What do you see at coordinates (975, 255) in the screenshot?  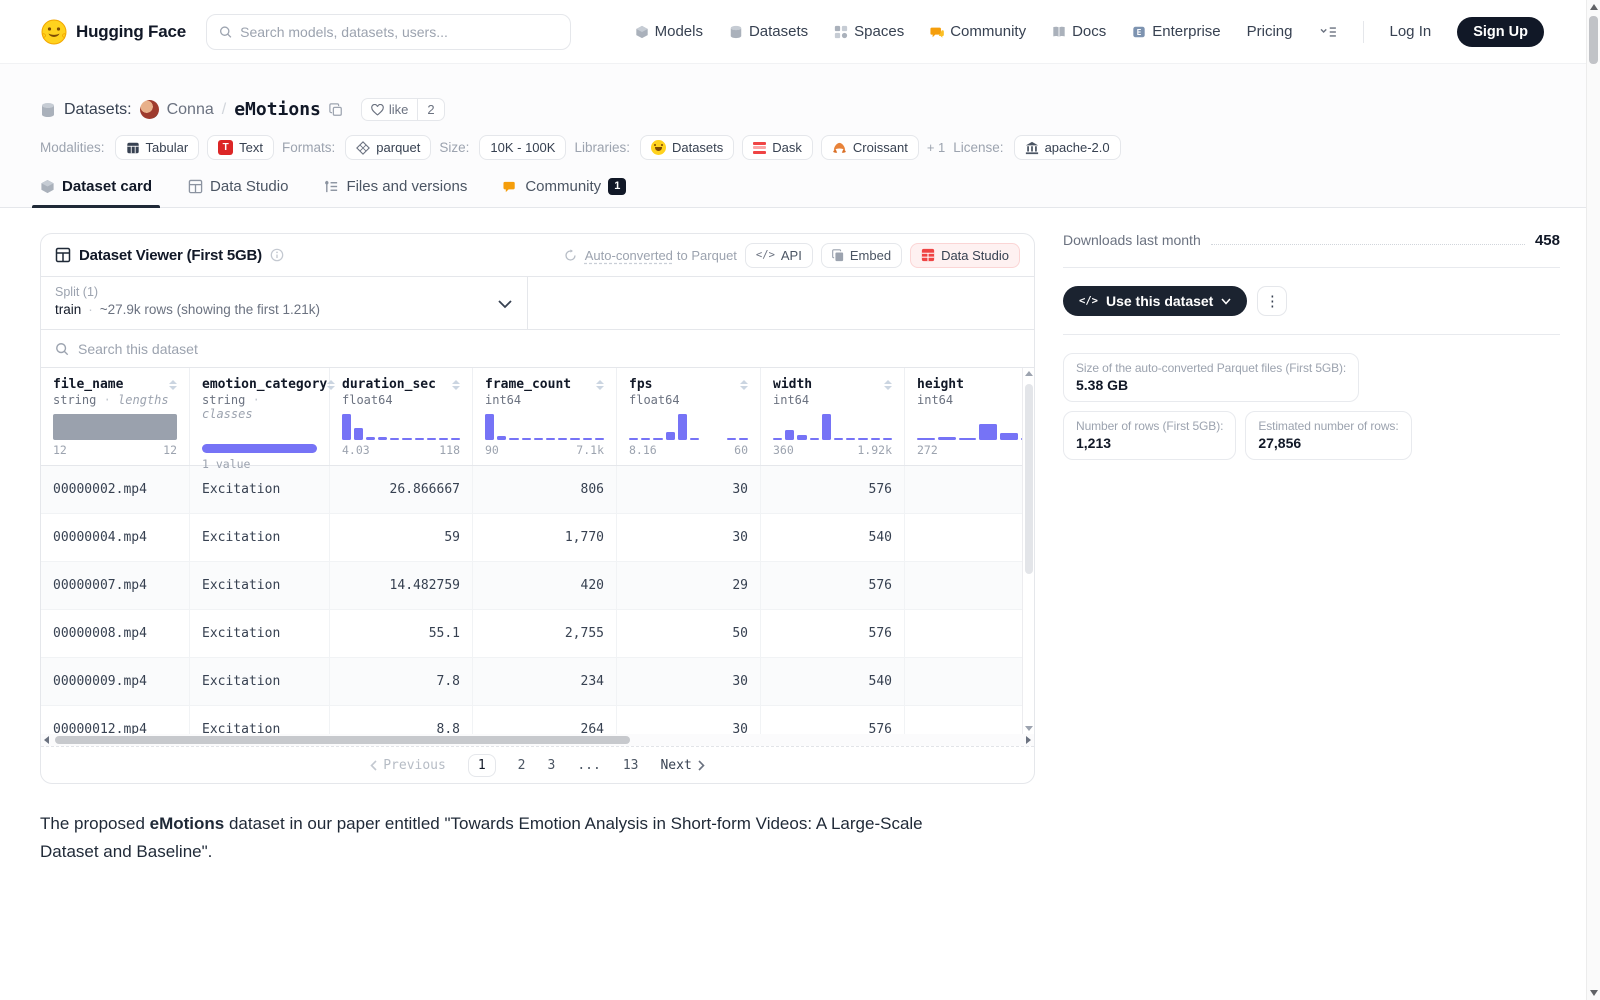 I see `data-studio-button-label: Data Studio` at bounding box center [975, 255].